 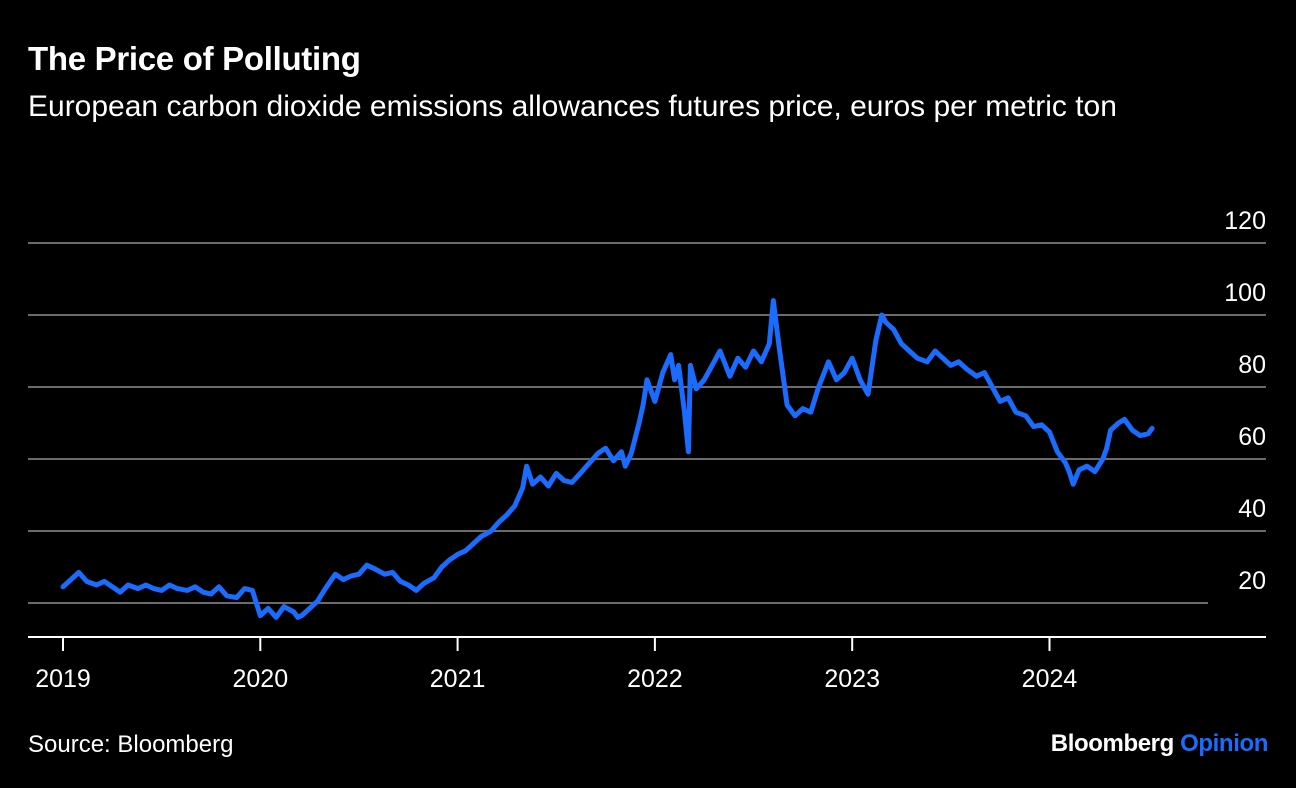 What do you see at coordinates (1224, 743) in the screenshot?
I see `brand-secondary: Opinion` at bounding box center [1224, 743].